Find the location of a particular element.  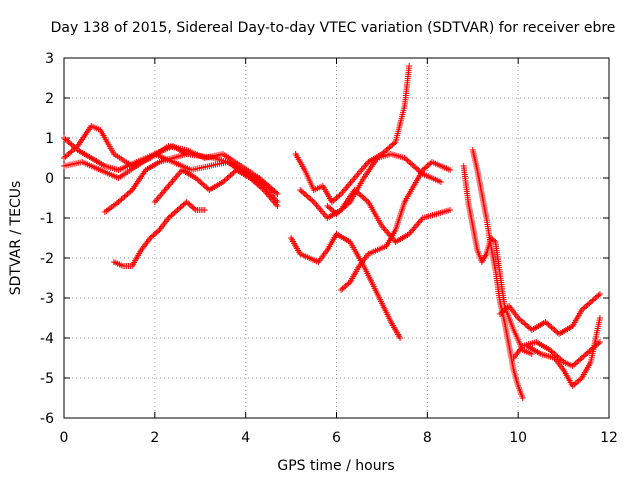

x-tick-label: 2 is located at coordinates (154, 438).